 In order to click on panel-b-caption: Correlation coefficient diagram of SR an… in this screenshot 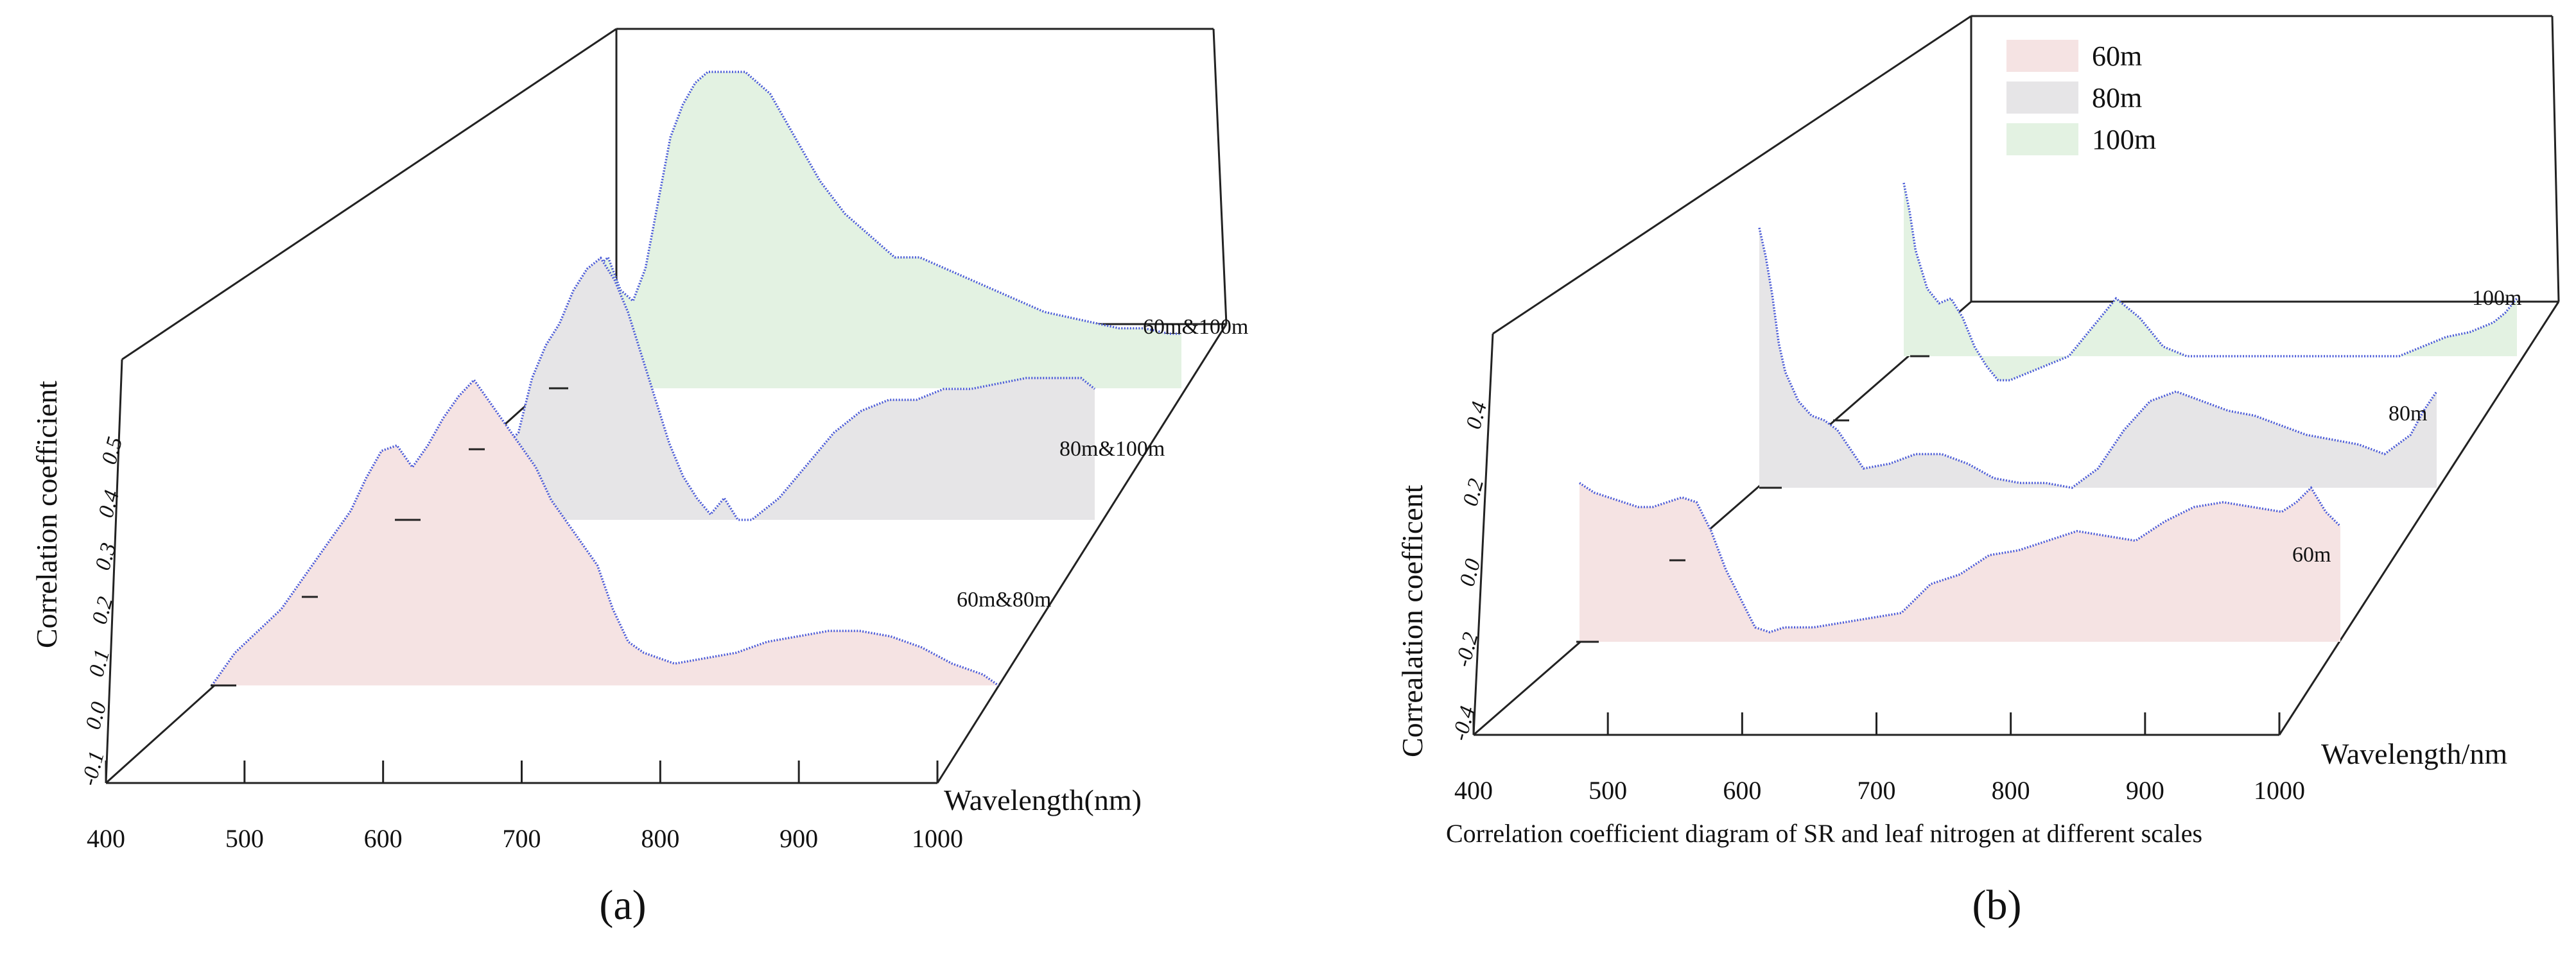, I will do `click(1824, 833)`.